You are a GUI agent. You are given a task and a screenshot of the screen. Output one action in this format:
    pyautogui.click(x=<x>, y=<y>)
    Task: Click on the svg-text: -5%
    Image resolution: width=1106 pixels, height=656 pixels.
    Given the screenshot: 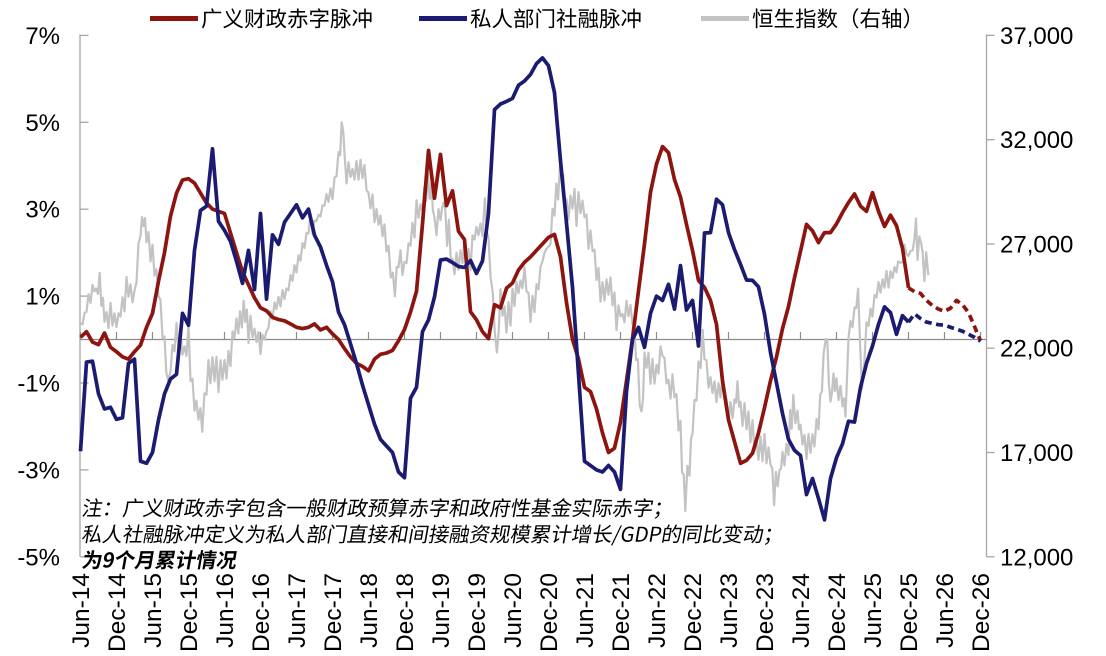 What is the action you would take?
    pyautogui.click(x=38, y=557)
    